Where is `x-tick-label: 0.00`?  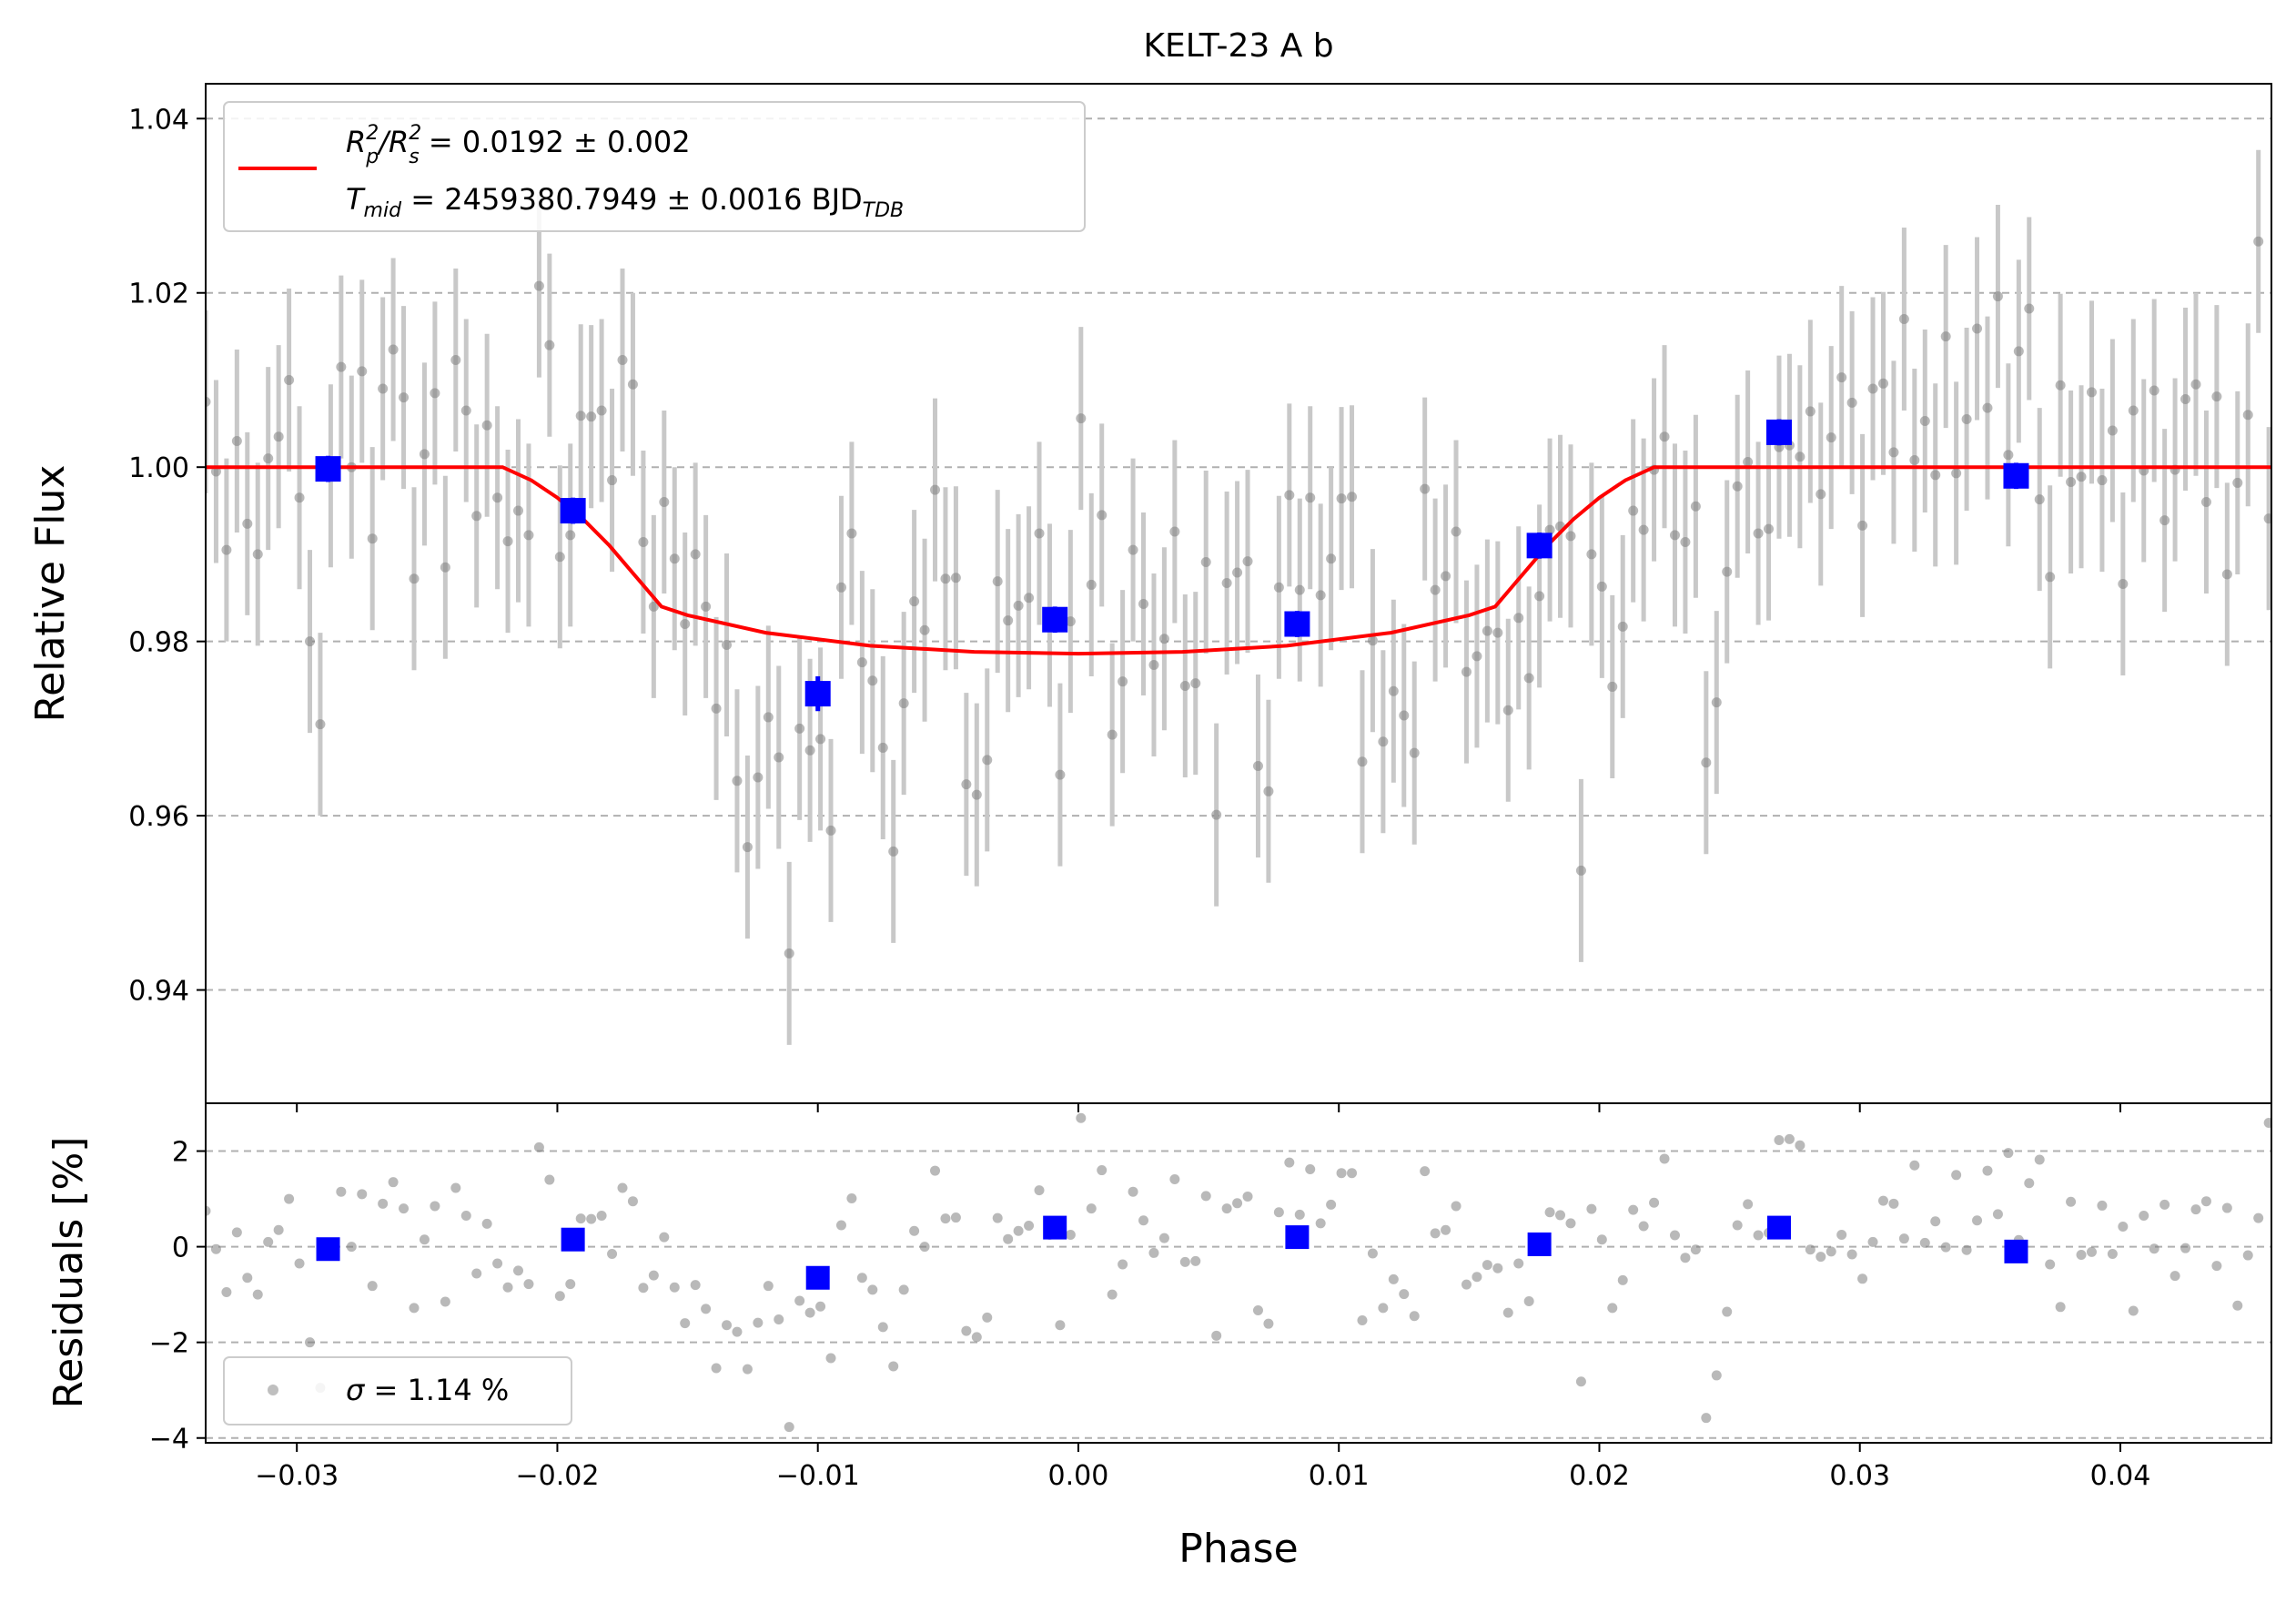 x-tick-label: 0.00 is located at coordinates (1079, 1476).